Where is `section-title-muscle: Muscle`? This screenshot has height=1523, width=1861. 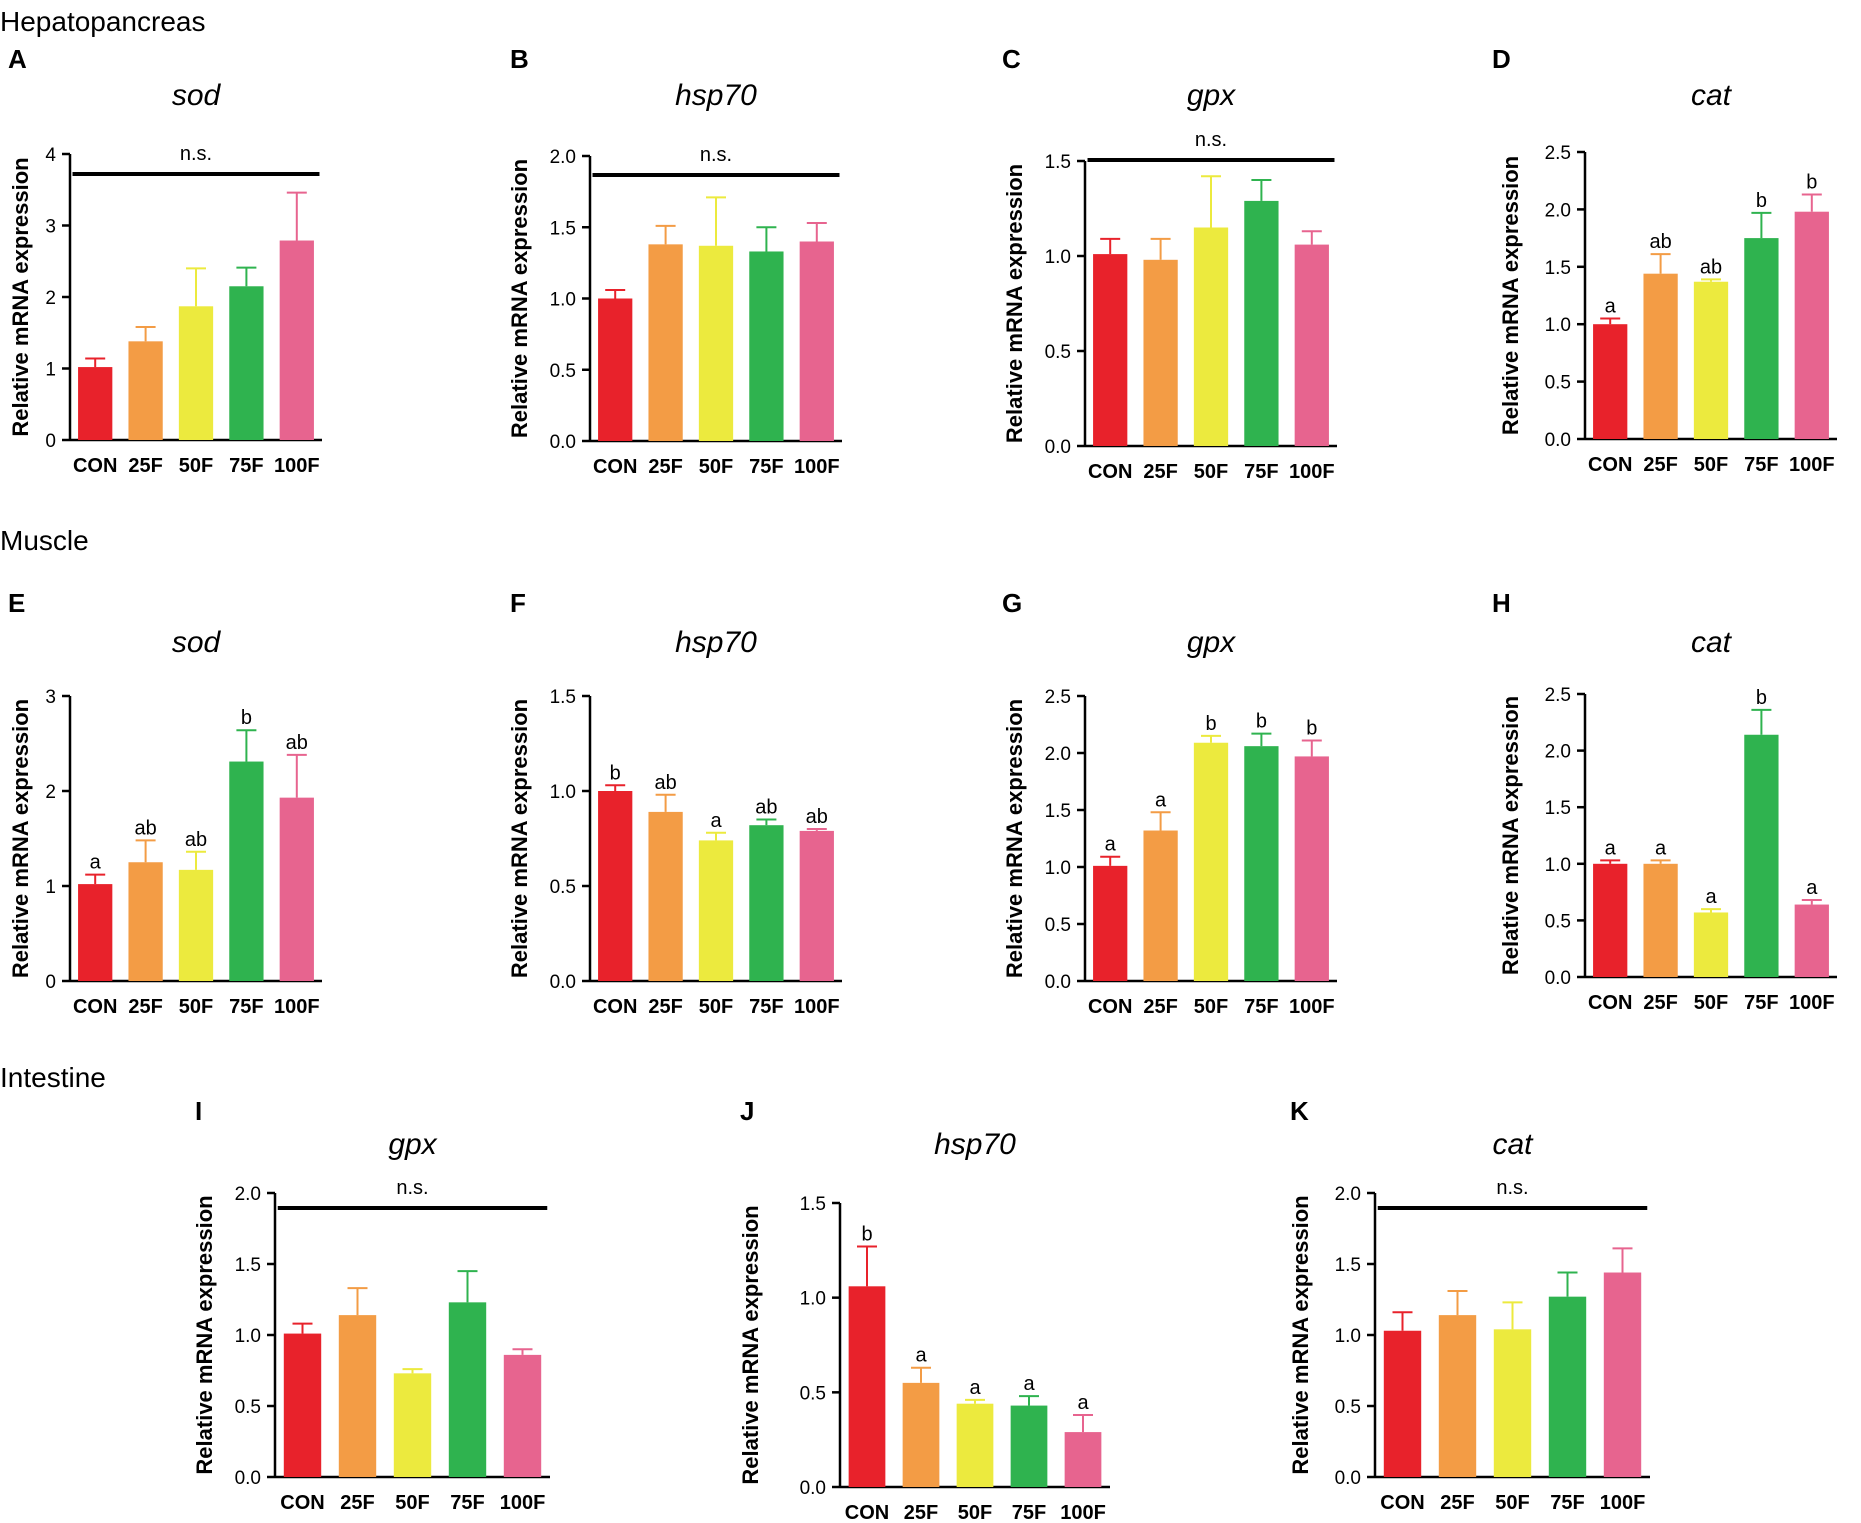
section-title-muscle: Muscle is located at coordinates (44, 540).